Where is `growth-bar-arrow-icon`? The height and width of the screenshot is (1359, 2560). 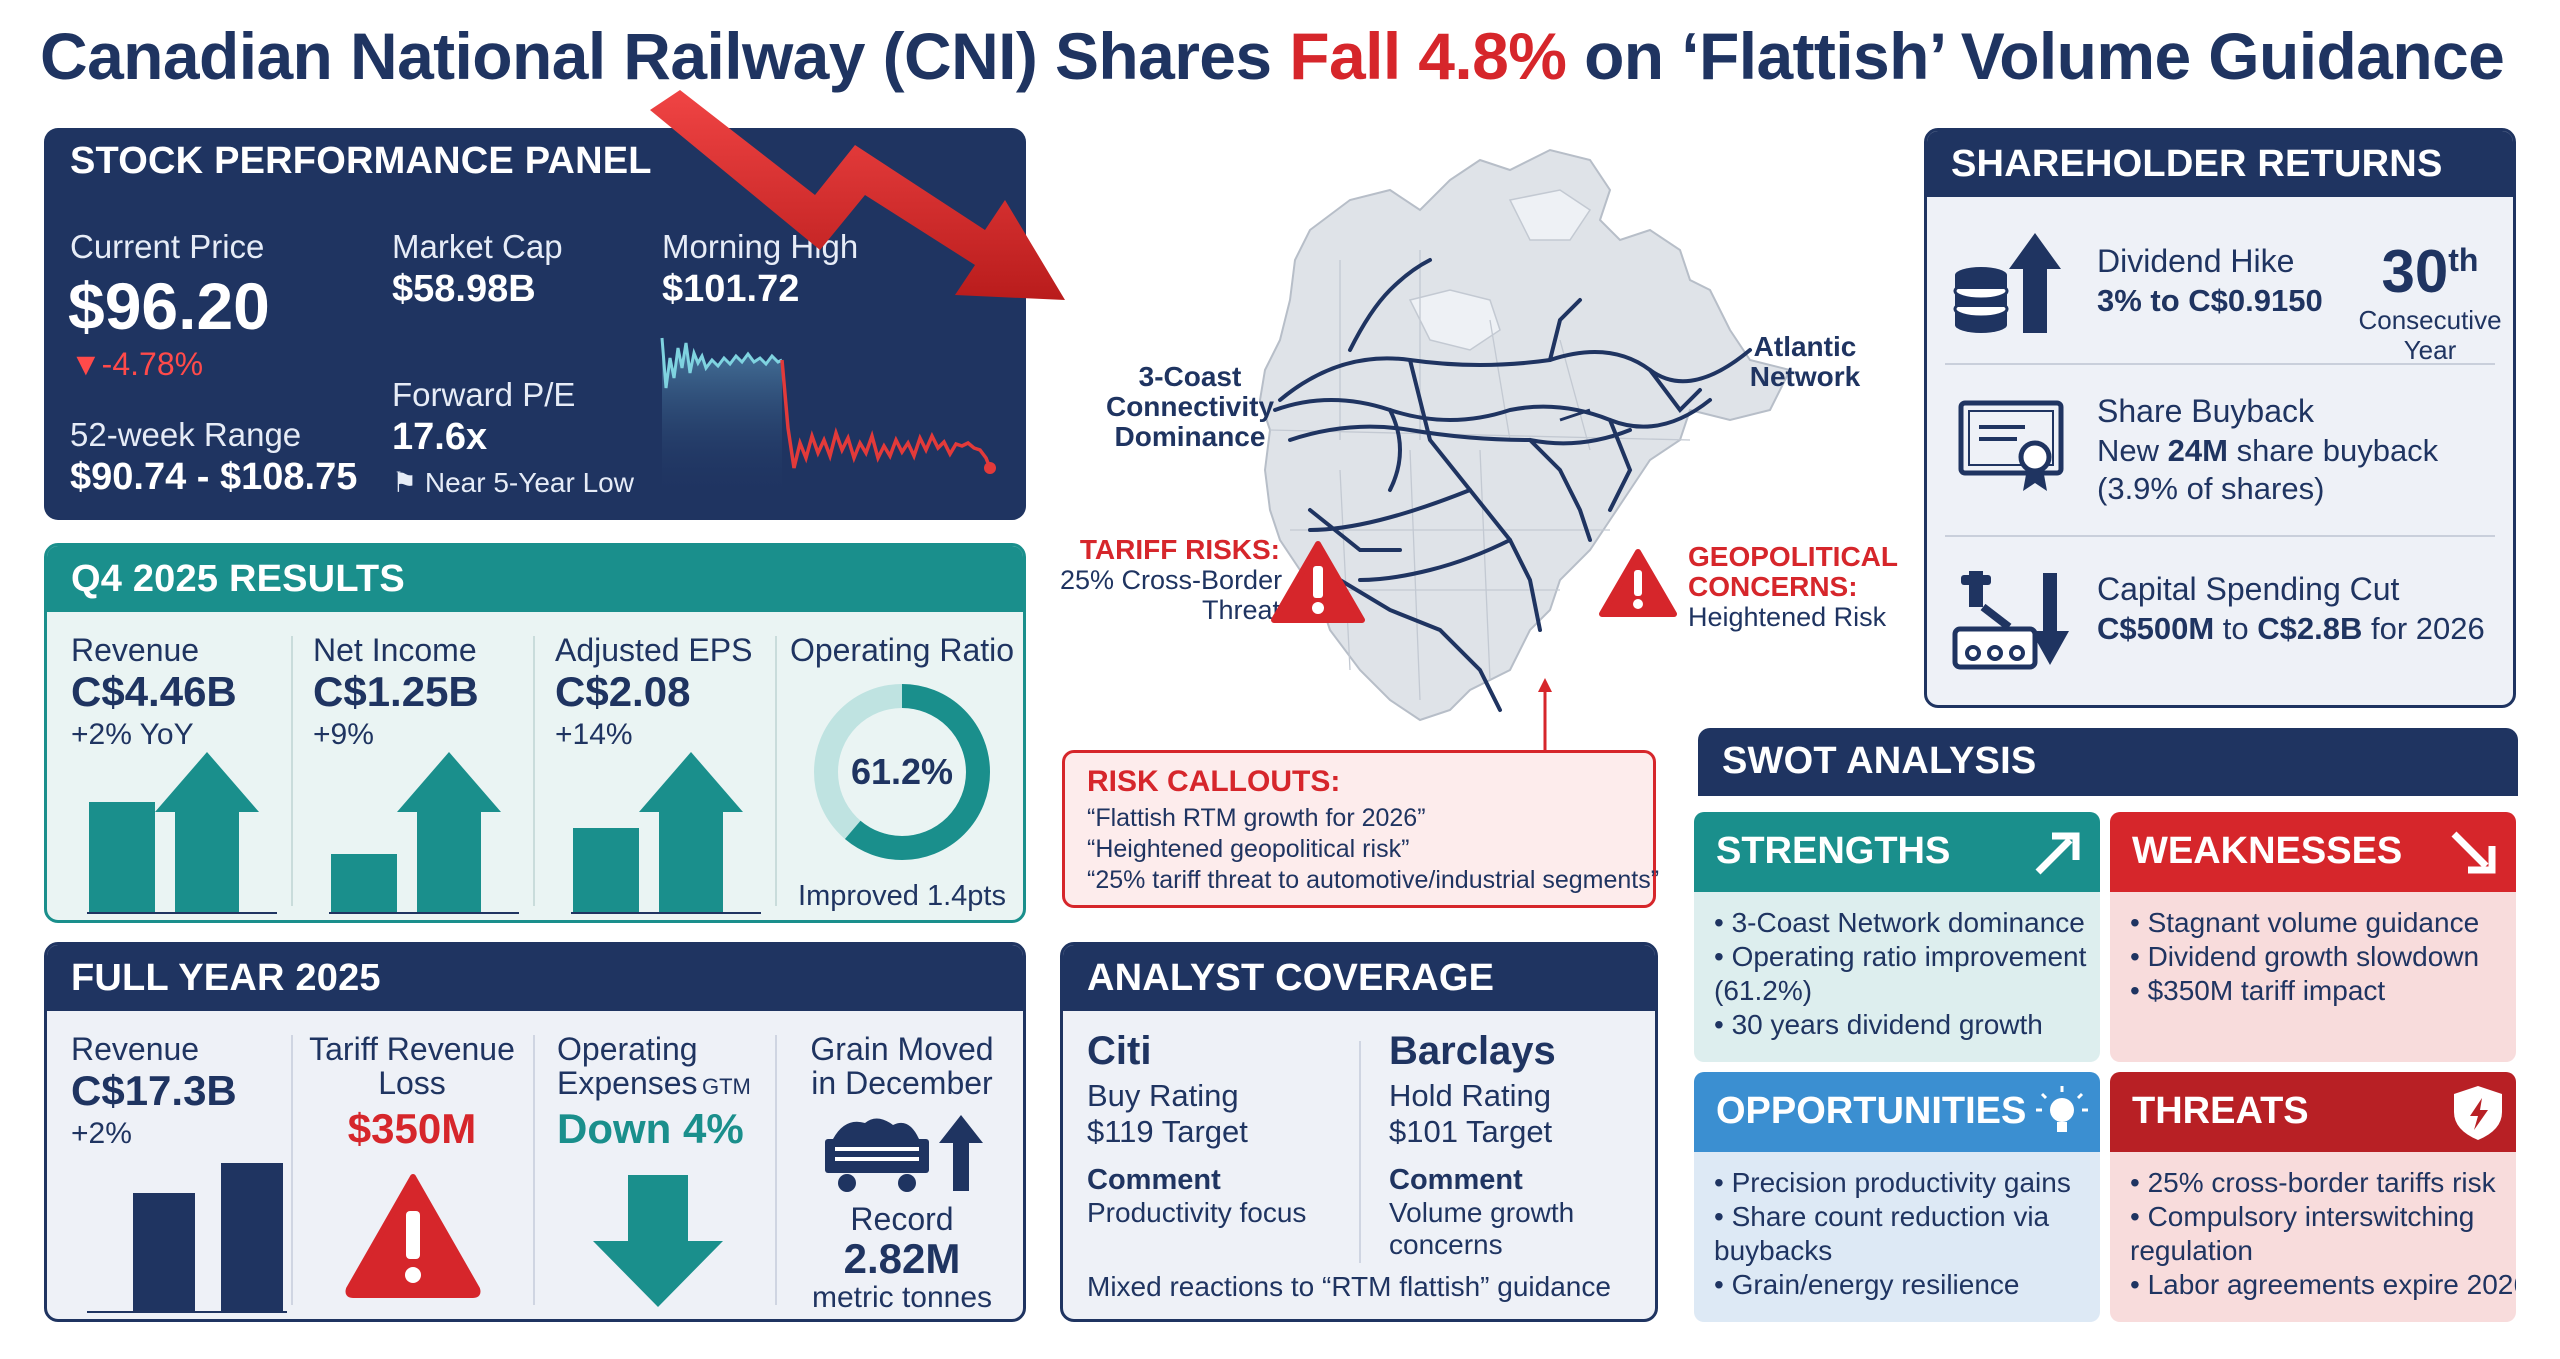
growth-bar-arrow-icon is located at coordinates (182, 833).